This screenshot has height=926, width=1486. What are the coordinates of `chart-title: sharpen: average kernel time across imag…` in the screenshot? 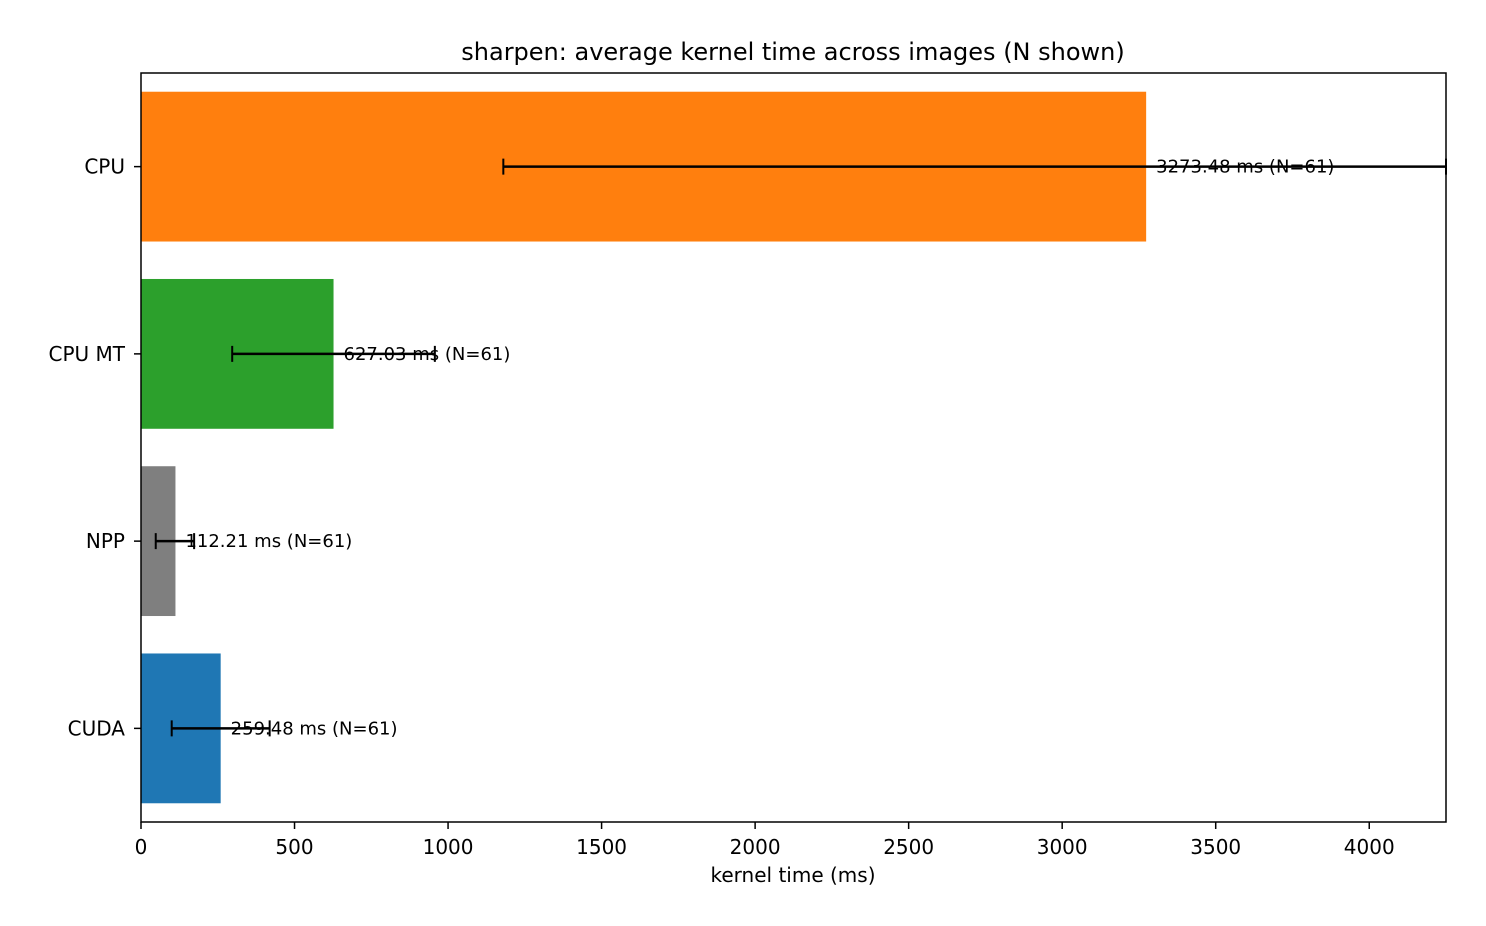 It's located at (792, 52).